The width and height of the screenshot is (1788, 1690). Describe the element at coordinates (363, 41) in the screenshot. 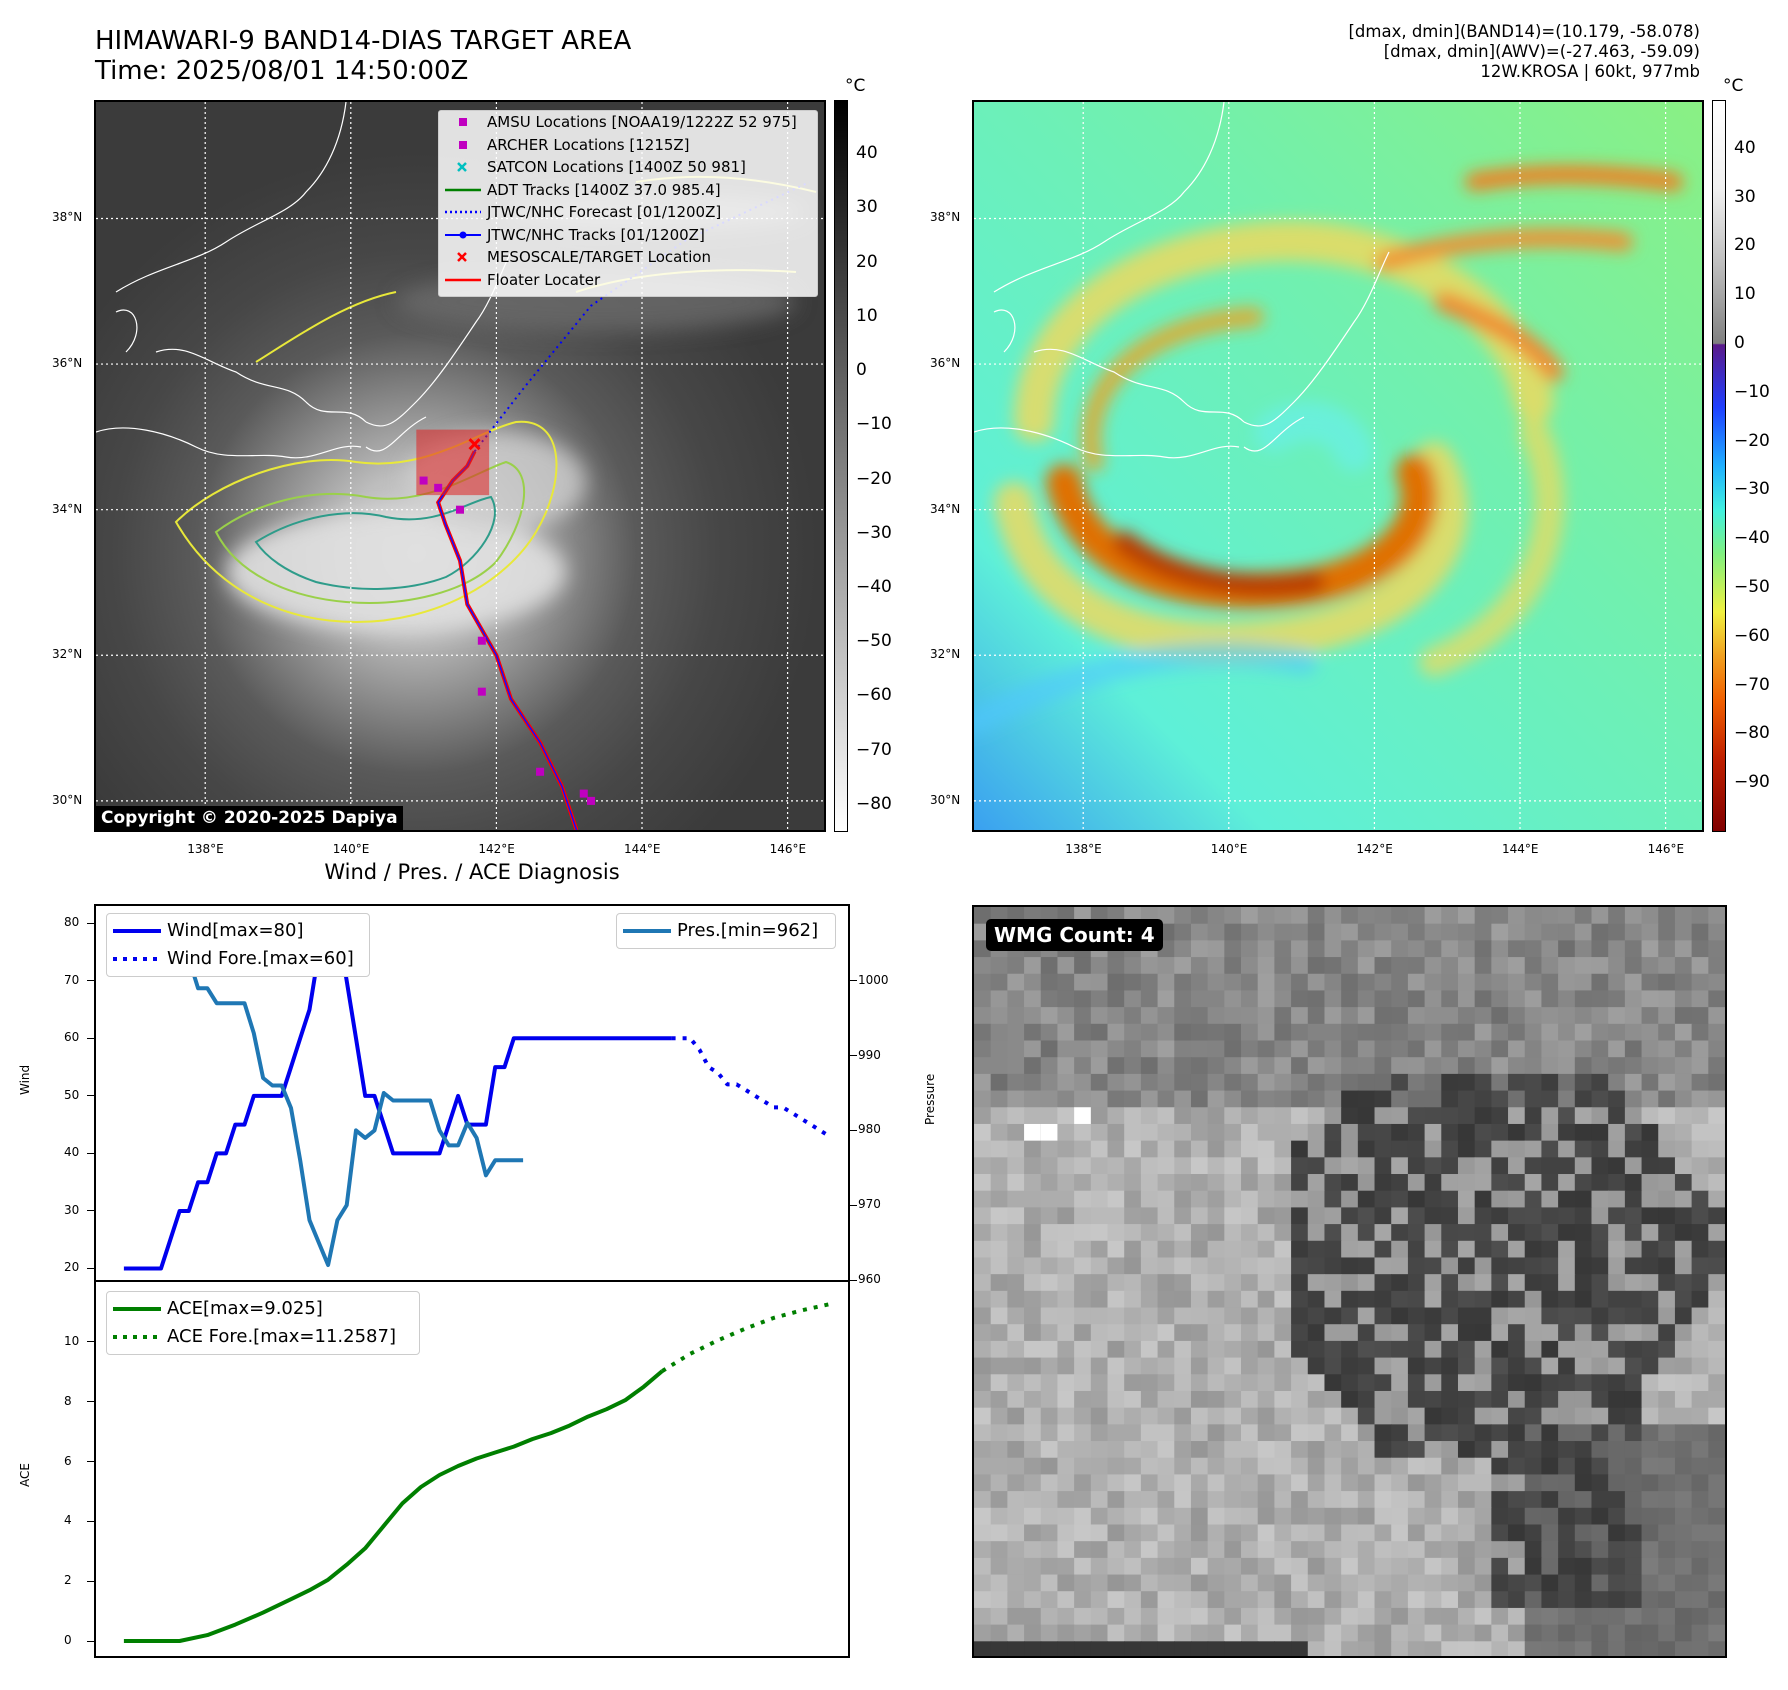

I see `figure-title: HIMAWARI-9 BAND14-DIAS TARGET AREA` at that location.